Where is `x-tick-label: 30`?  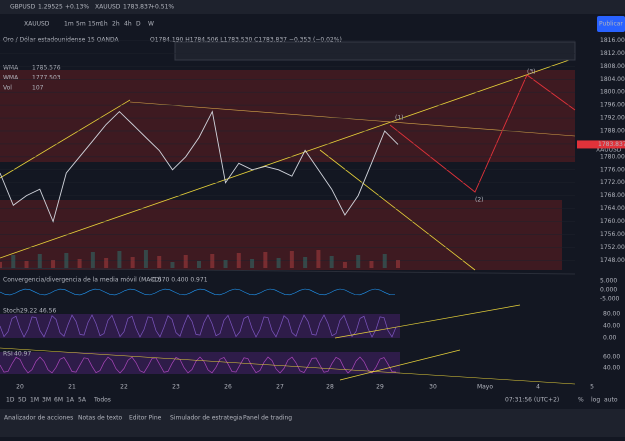
x-tick-label: 30 is located at coordinates (433, 387).